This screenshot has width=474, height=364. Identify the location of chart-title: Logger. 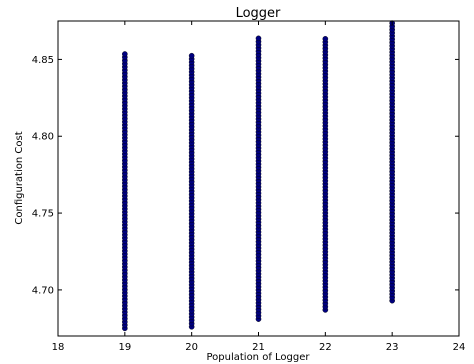
(258, 13).